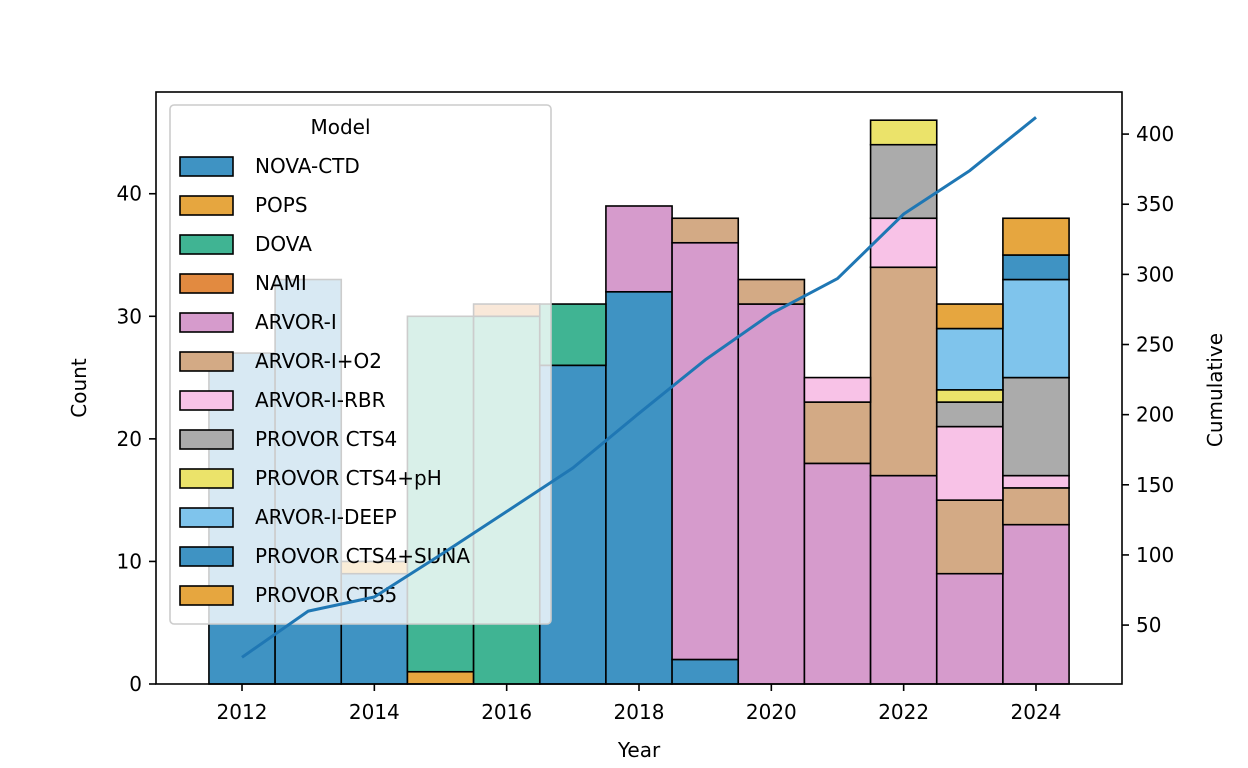  What do you see at coordinates (903, 712) in the screenshot?
I see `x-tick-label: 2022` at bounding box center [903, 712].